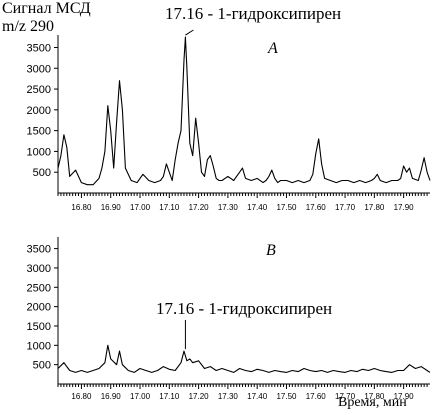 The image size is (434, 415). What do you see at coordinates (111, 396) in the screenshot?
I see `panel-b-x-tick-label: 16.90` at bounding box center [111, 396].